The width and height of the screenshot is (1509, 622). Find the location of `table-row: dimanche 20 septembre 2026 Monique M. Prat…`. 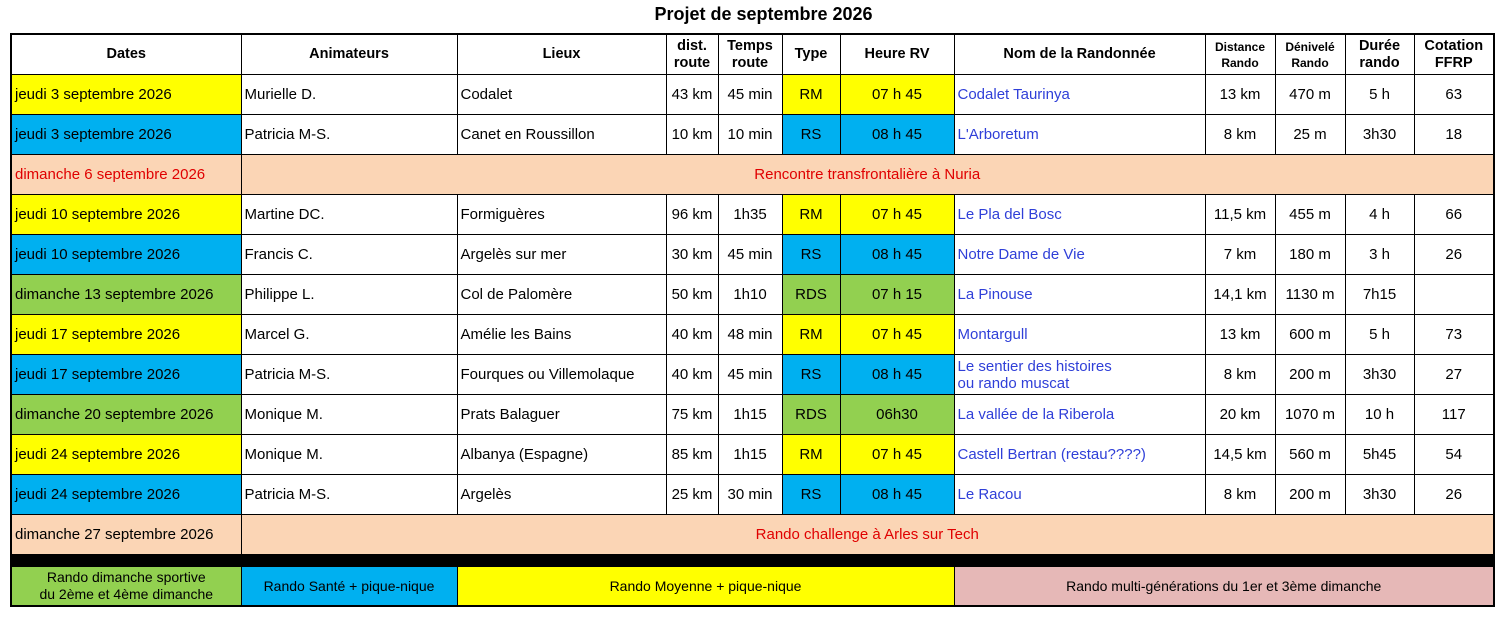

table-row: dimanche 20 septembre 2026 Monique M. Prat… is located at coordinates (752, 414).